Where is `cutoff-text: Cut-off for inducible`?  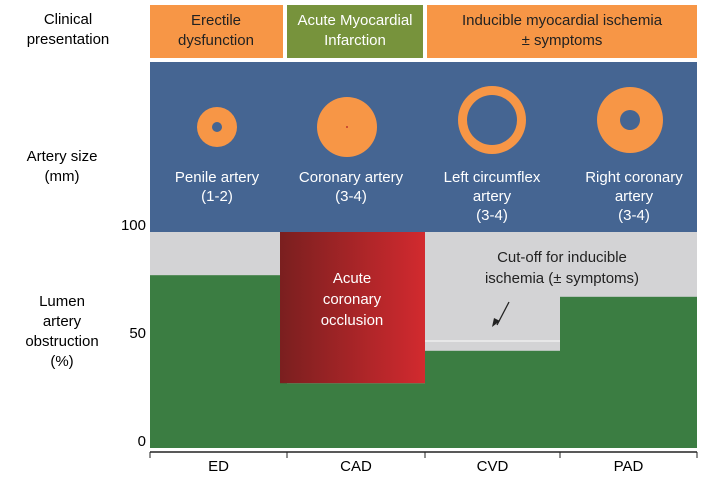 cutoff-text: Cut-off for inducible is located at coordinates (562, 257).